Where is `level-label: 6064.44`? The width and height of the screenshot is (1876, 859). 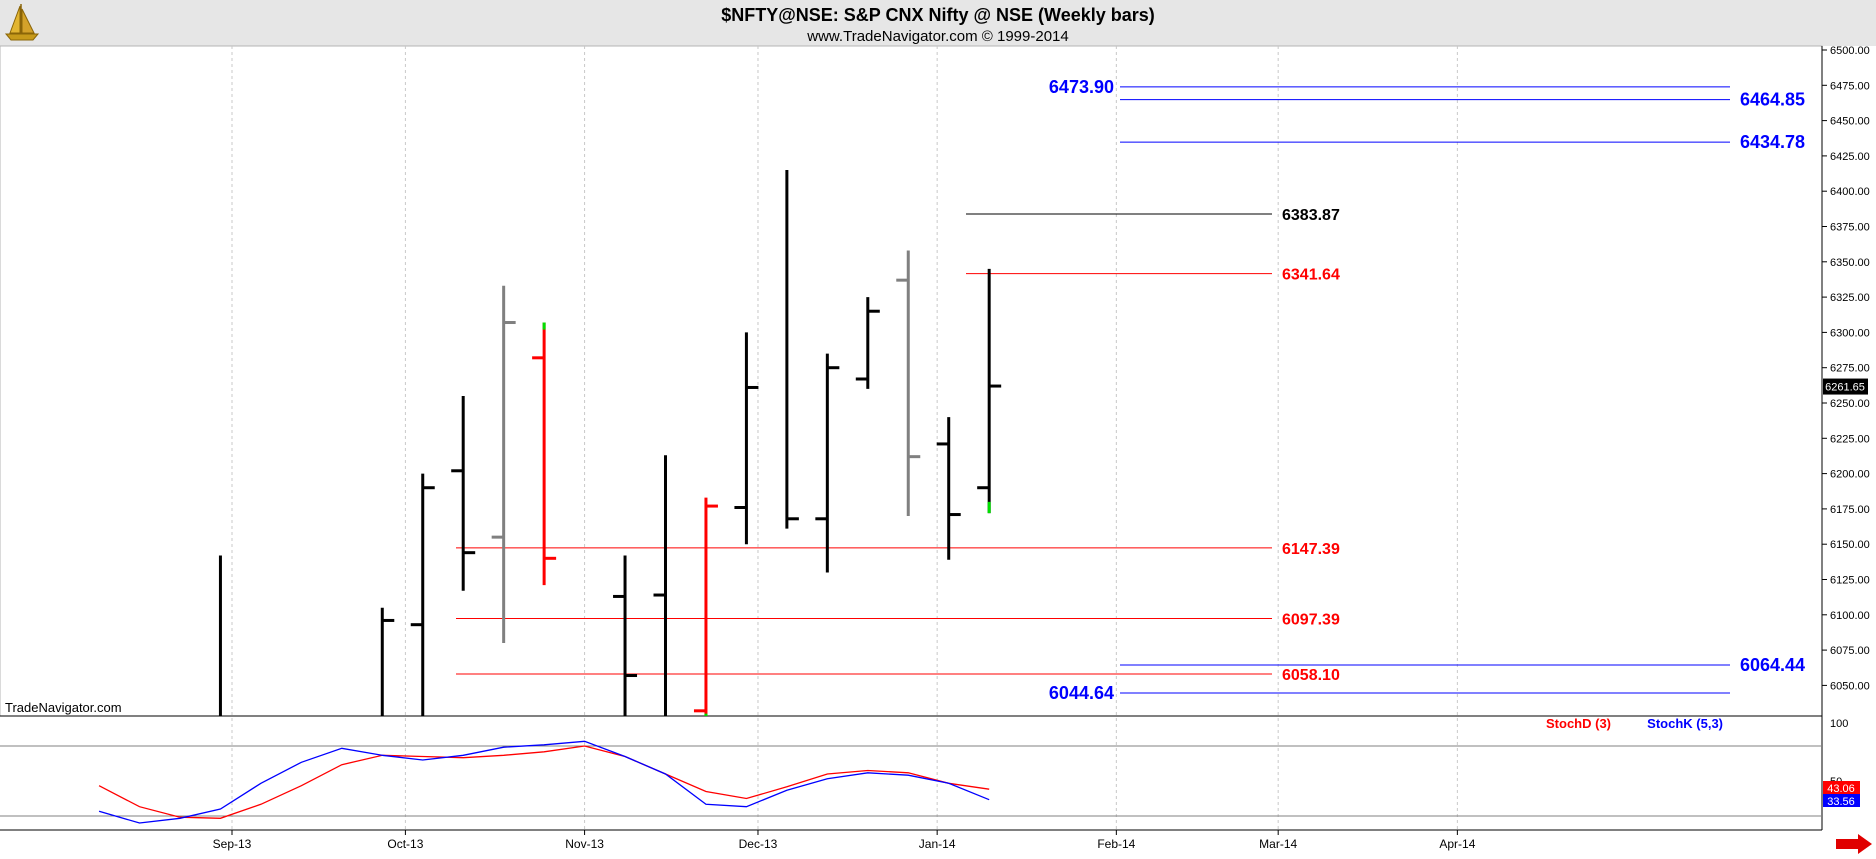
level-label: 6064.44 is located at coordinates (1772, 665).